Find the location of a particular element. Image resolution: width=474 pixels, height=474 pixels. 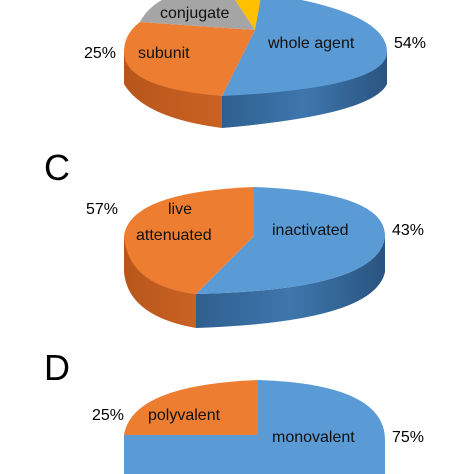

pie-chart-d: polyvalent monovalent 25% 75% is located at coordinates (258, 427).